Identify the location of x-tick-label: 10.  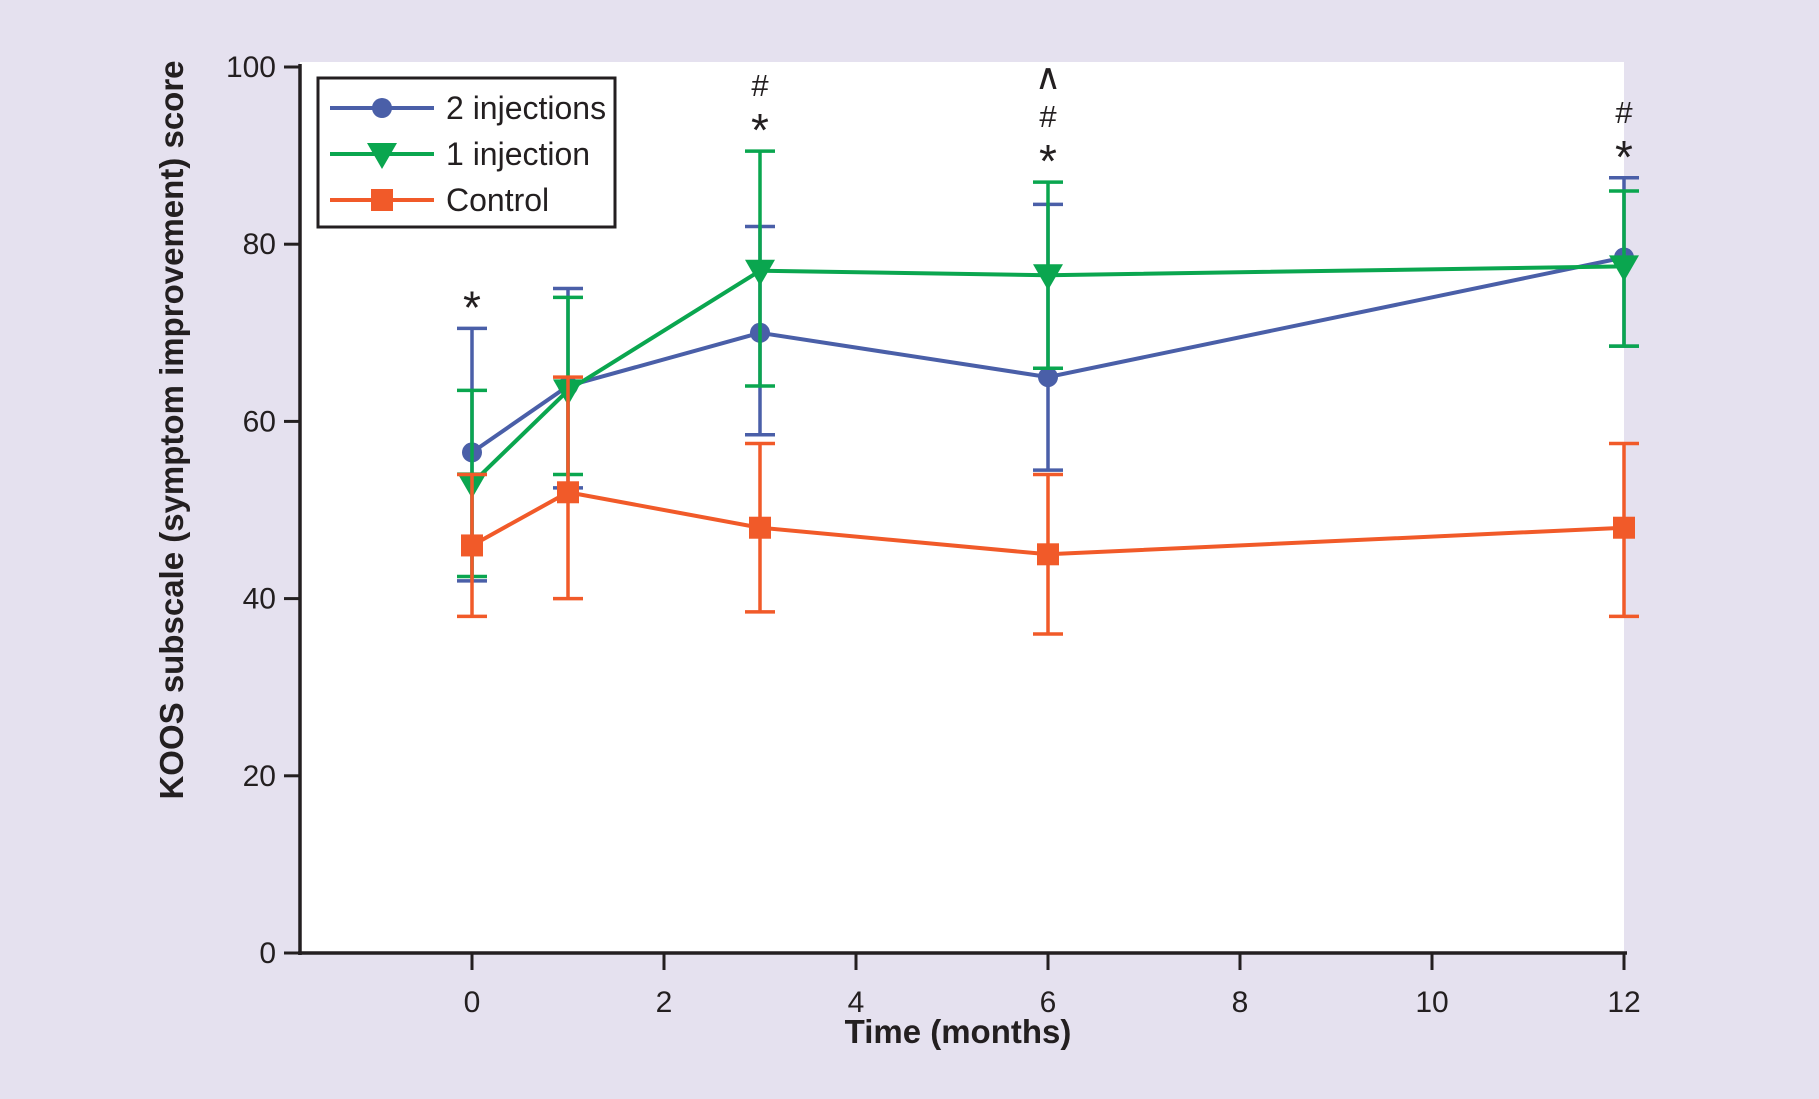
(1431, 1002).